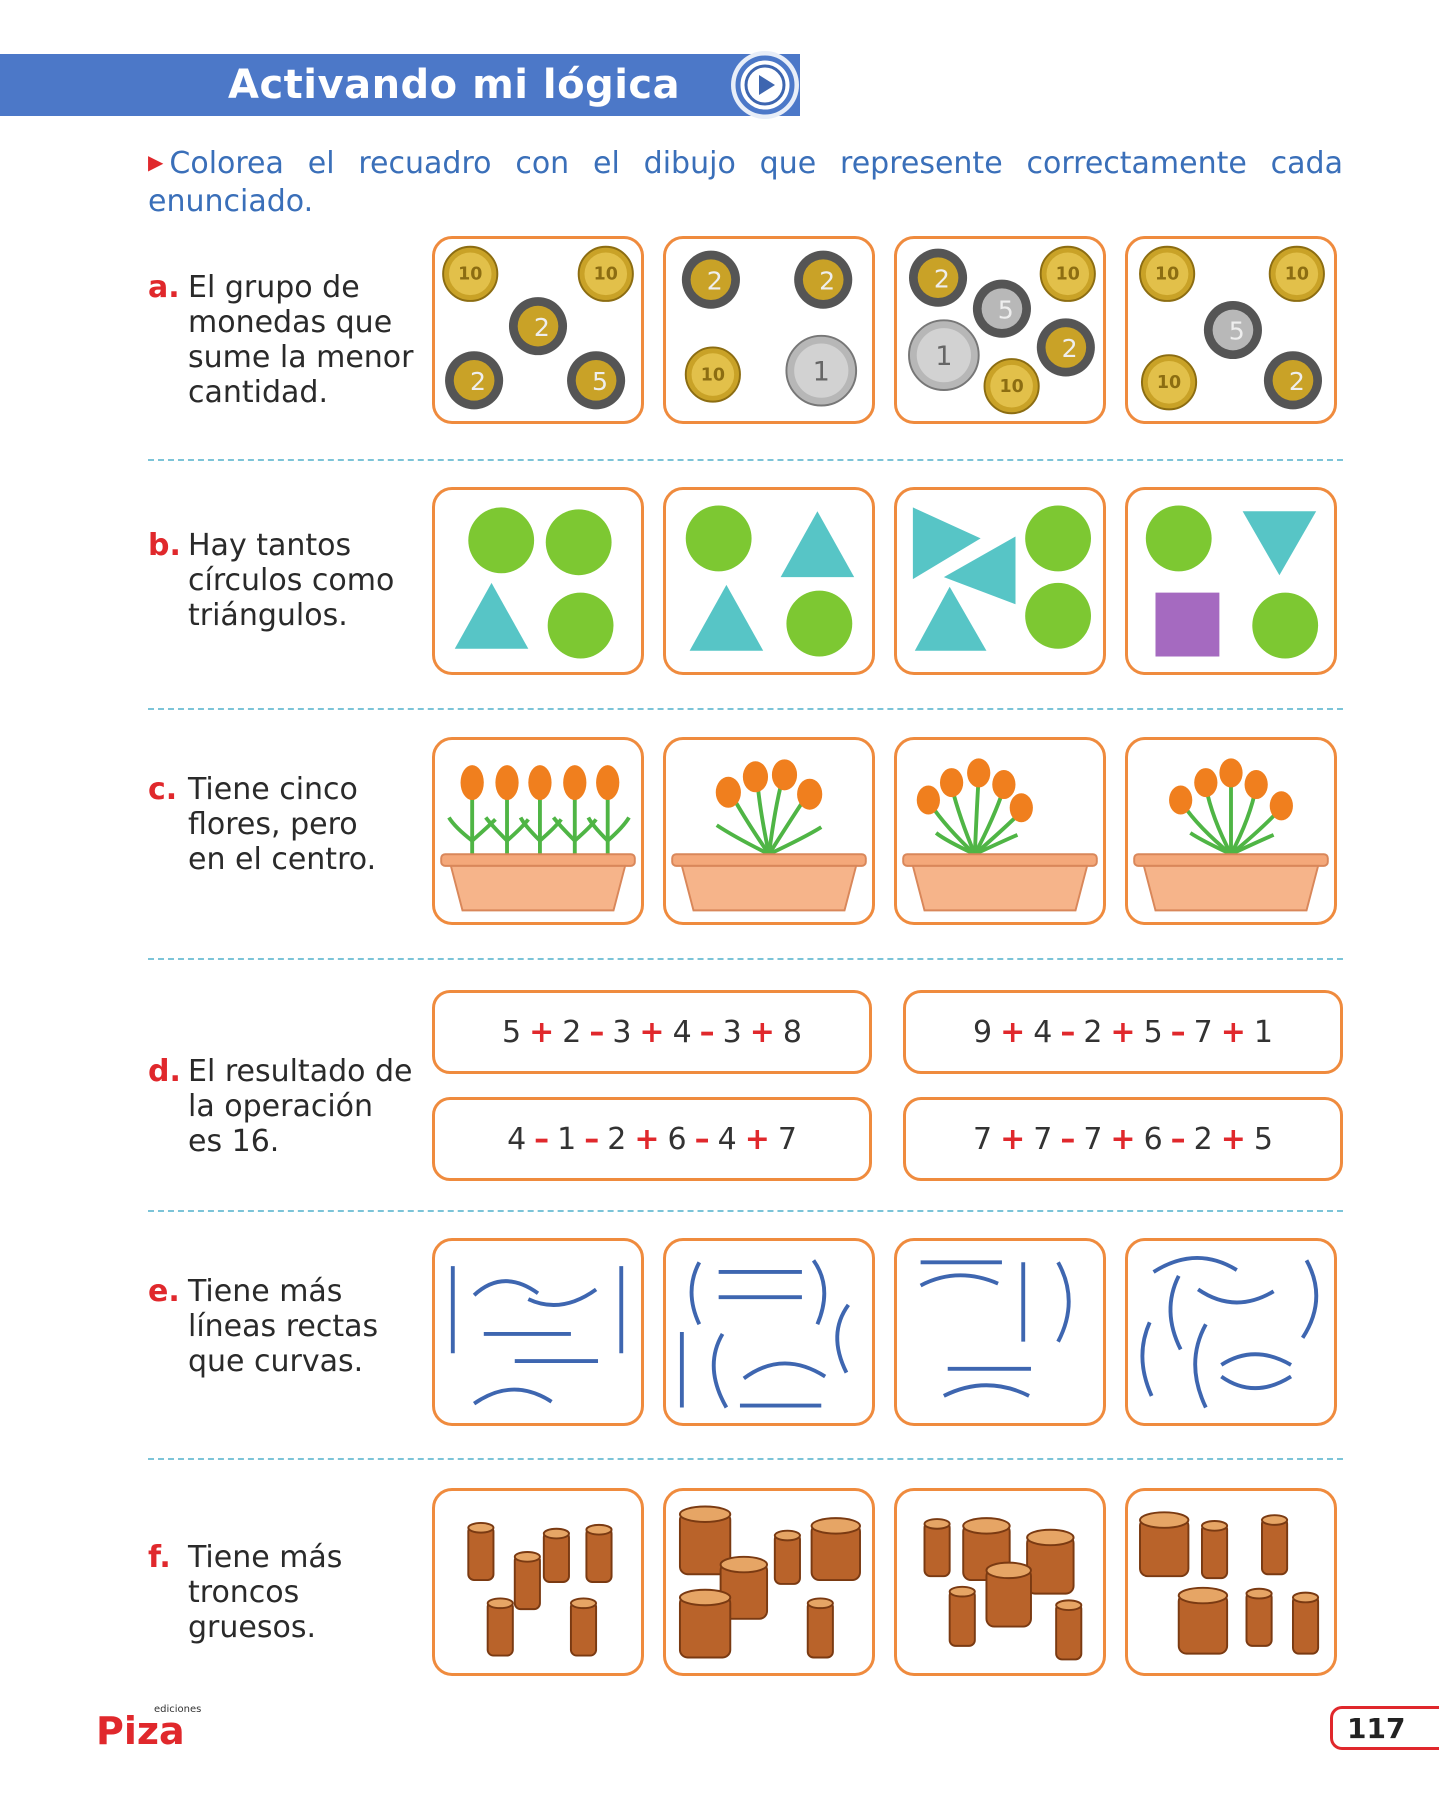  I want to click on operand: 1, so click(567, 1139).